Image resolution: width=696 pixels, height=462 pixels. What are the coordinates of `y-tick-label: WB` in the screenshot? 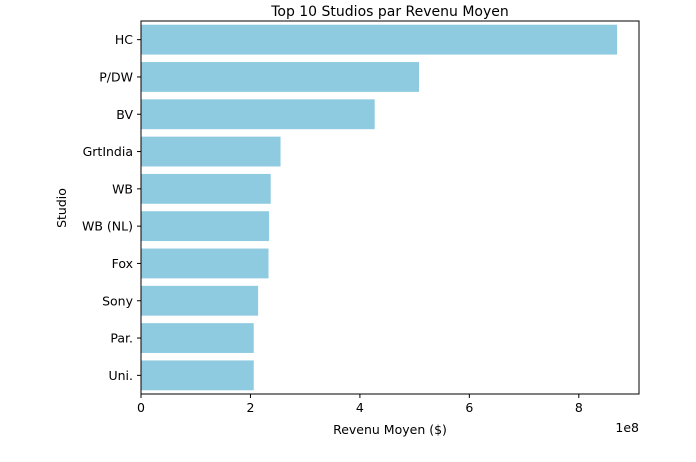 It's located at (122, 188).